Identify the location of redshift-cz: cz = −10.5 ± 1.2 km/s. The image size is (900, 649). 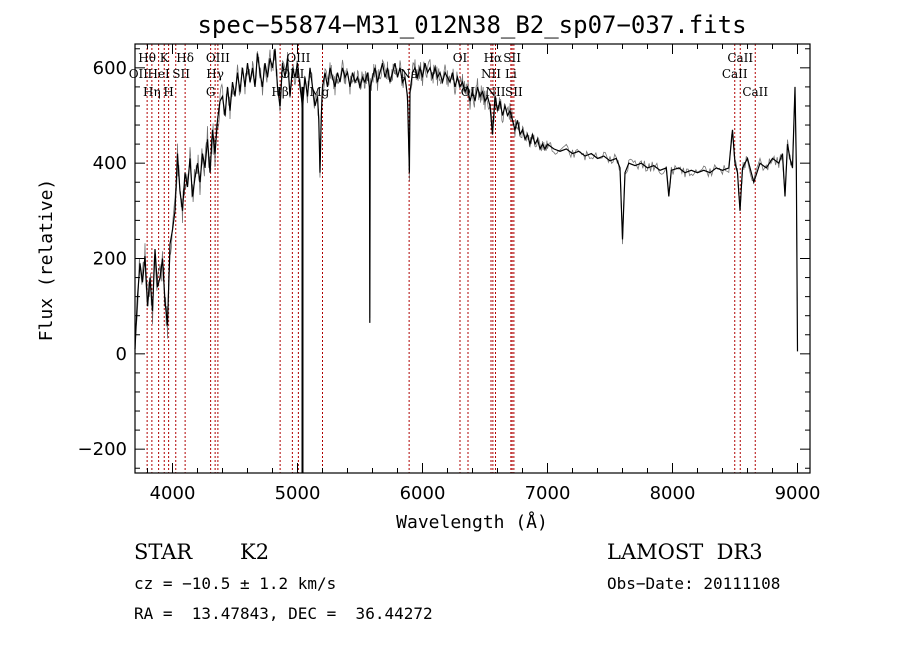
(235, 583).